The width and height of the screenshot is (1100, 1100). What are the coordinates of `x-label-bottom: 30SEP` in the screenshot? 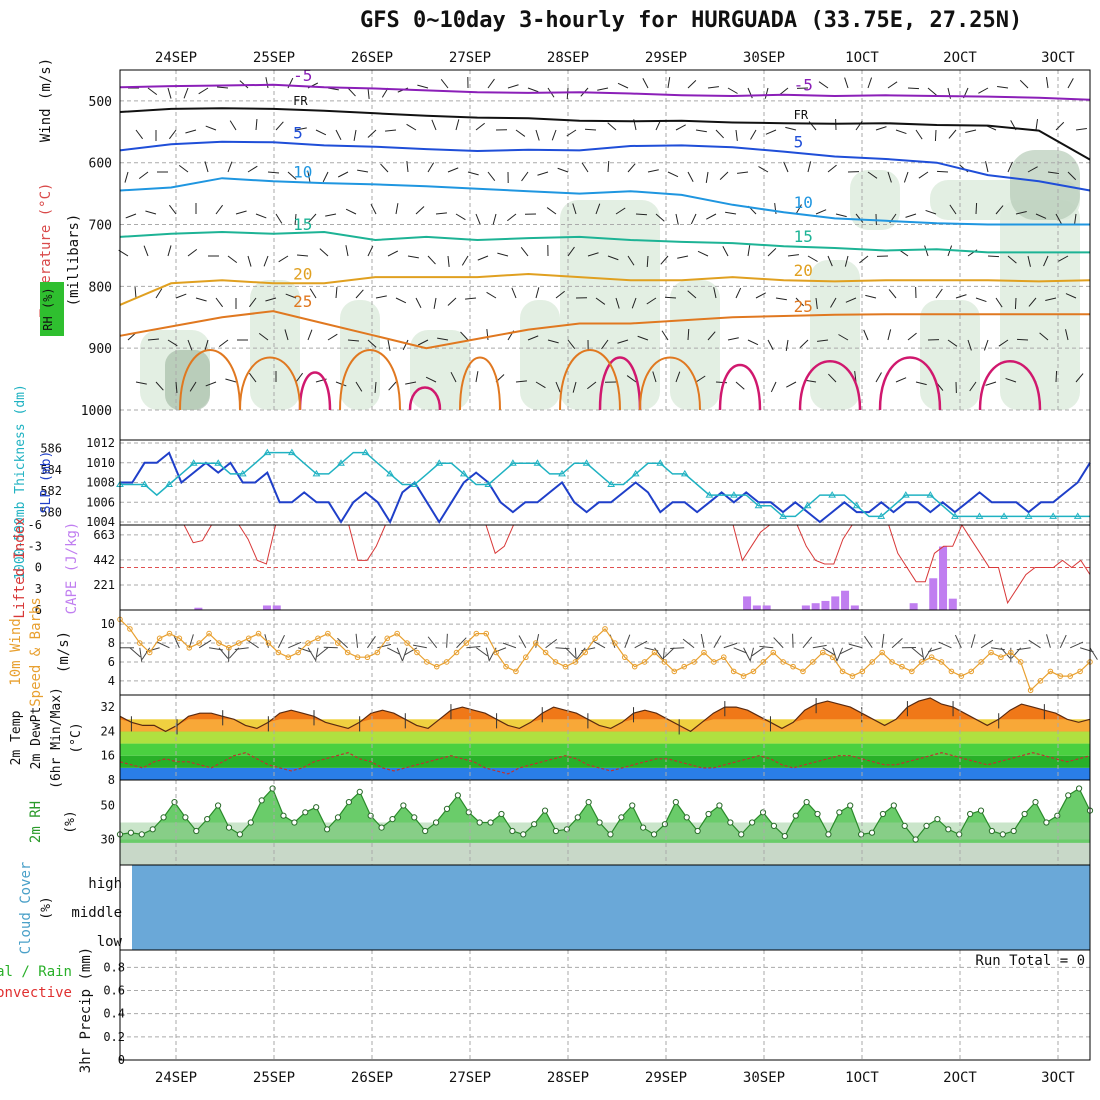 It's located at (764, 1078).